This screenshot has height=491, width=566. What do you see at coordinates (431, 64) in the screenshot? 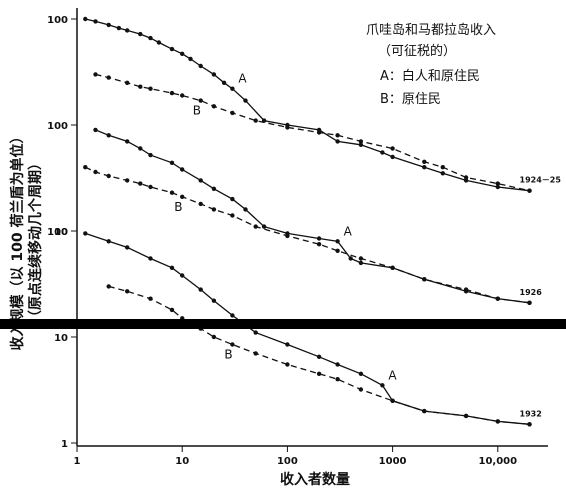
I see `legend: 爪哇岛和马都拉岛收入 （可征税的） A：白人和原住民 B：原住民` at bounding box center [431, 64].